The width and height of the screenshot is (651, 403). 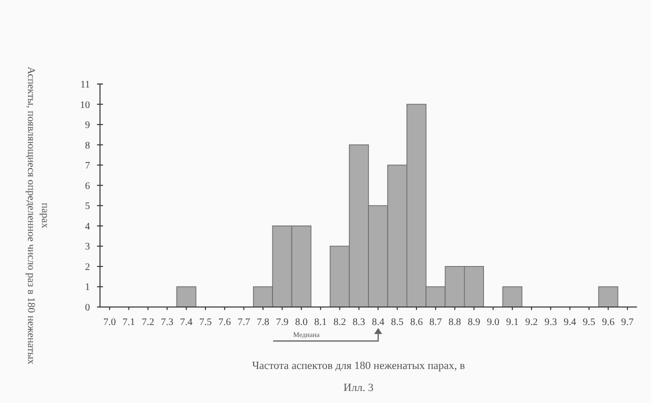 I want to click on y-tick-label: 11, so click(x=85, y=85).